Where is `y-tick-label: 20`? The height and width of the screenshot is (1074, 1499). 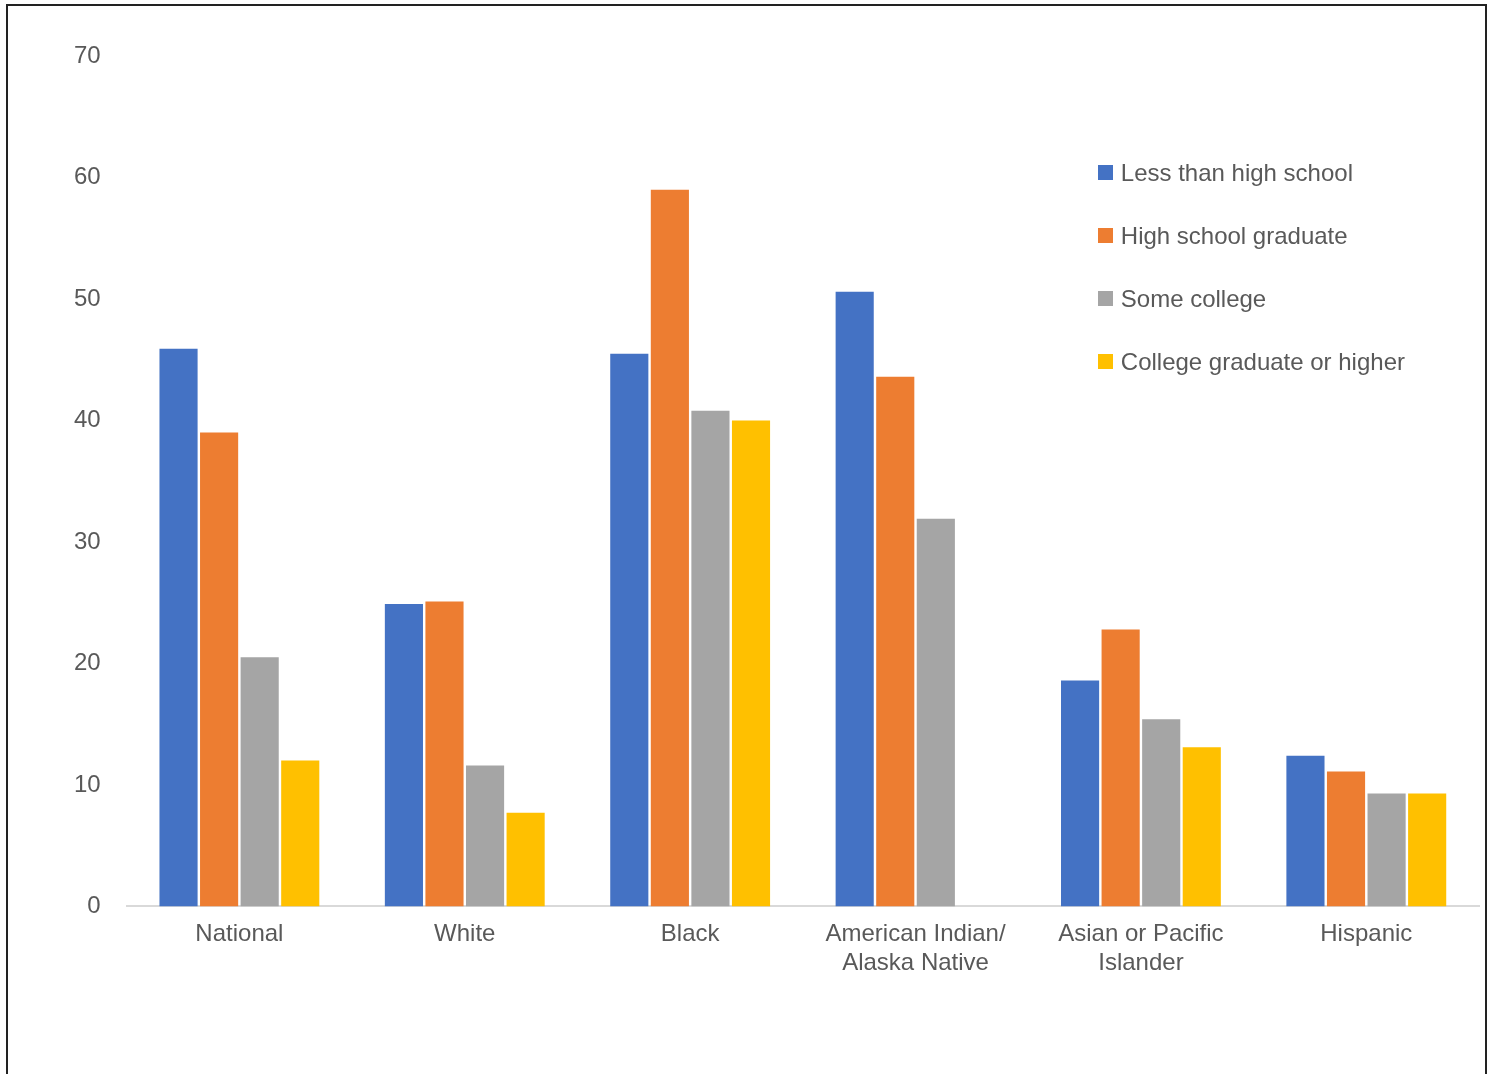
y-tick-label: 20 is located at coordinates (87, 662).